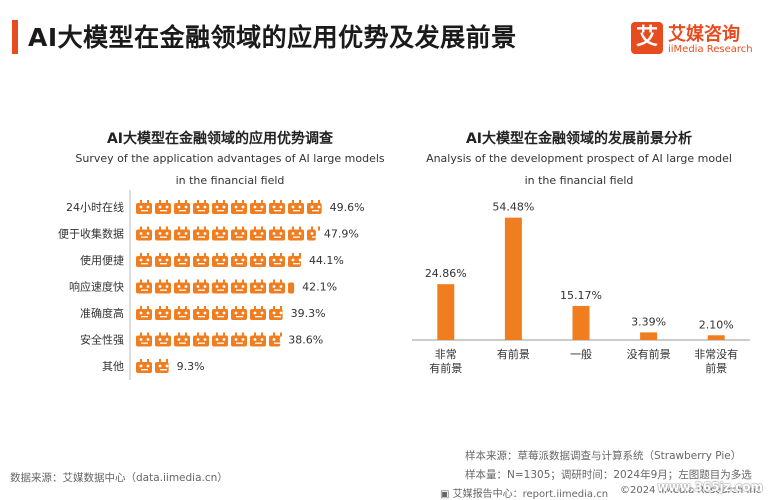 The width and height of the screenshot is (769, 500). What do you see at coordinates (230, 180) in the screenshot?
I see `left-chart-subtitle-line2: in the financial field` at bounding box center [230, 180].